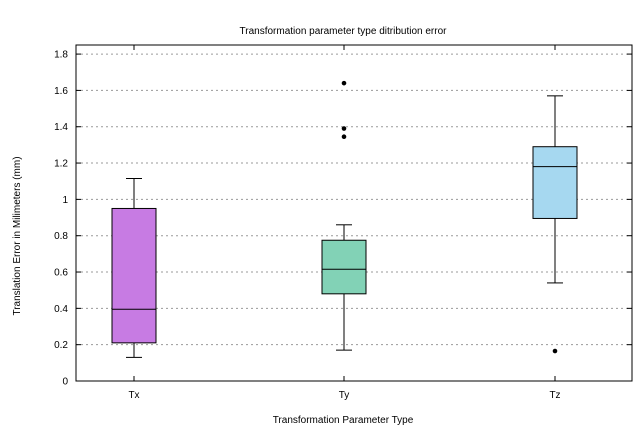 The width and height of the screenshot is (637, 428). I want to click on y-tick-label: 0.6, so click(61, 273).